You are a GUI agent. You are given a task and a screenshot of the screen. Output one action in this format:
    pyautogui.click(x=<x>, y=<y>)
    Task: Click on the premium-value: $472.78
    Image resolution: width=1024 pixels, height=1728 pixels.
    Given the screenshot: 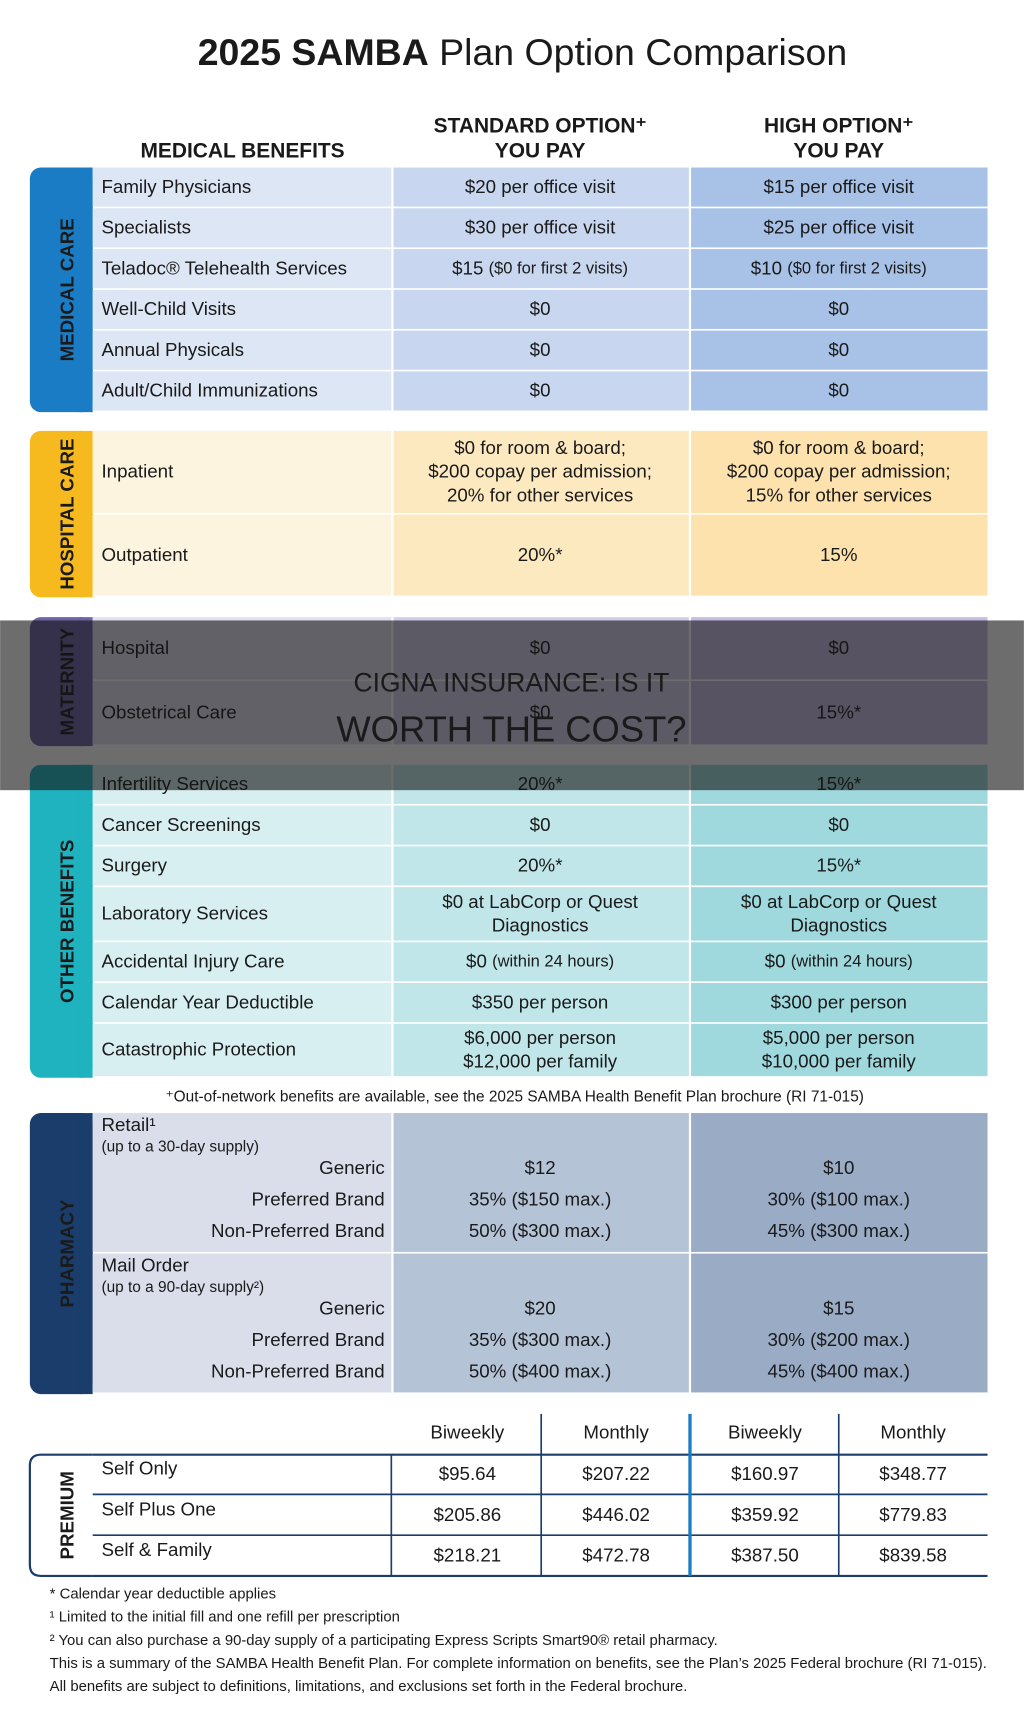 What is the action you would take?
    pyautogui.click(x=616, y=1555)
    